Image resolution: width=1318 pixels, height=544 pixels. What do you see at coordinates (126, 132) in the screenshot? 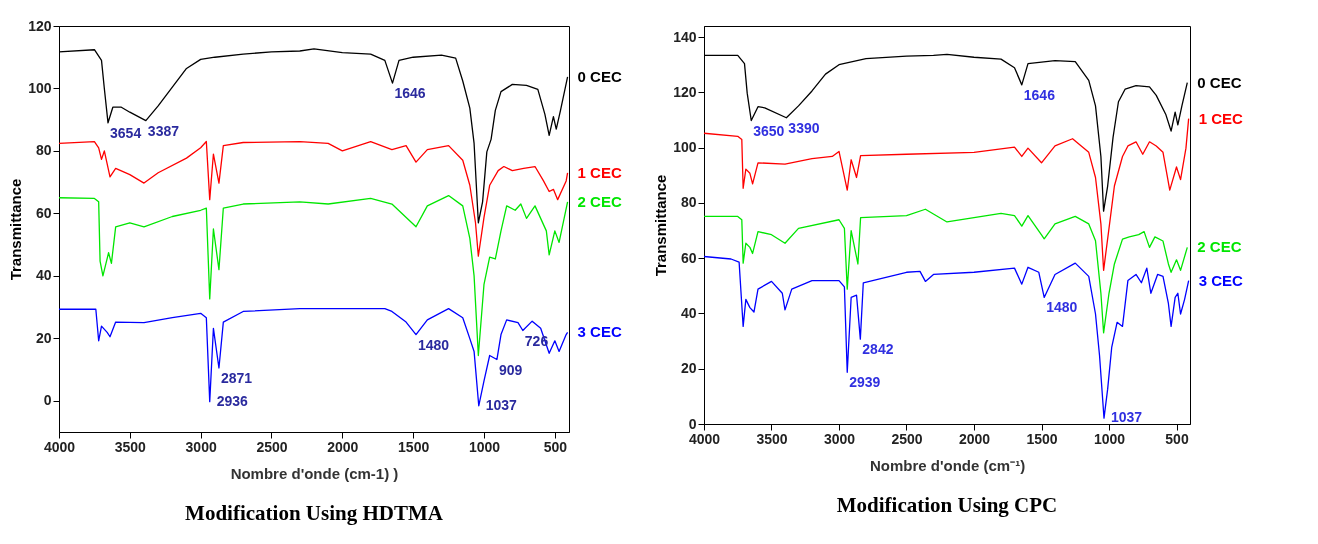
I see `annotation: 3654` at bounding box center [126, 132].